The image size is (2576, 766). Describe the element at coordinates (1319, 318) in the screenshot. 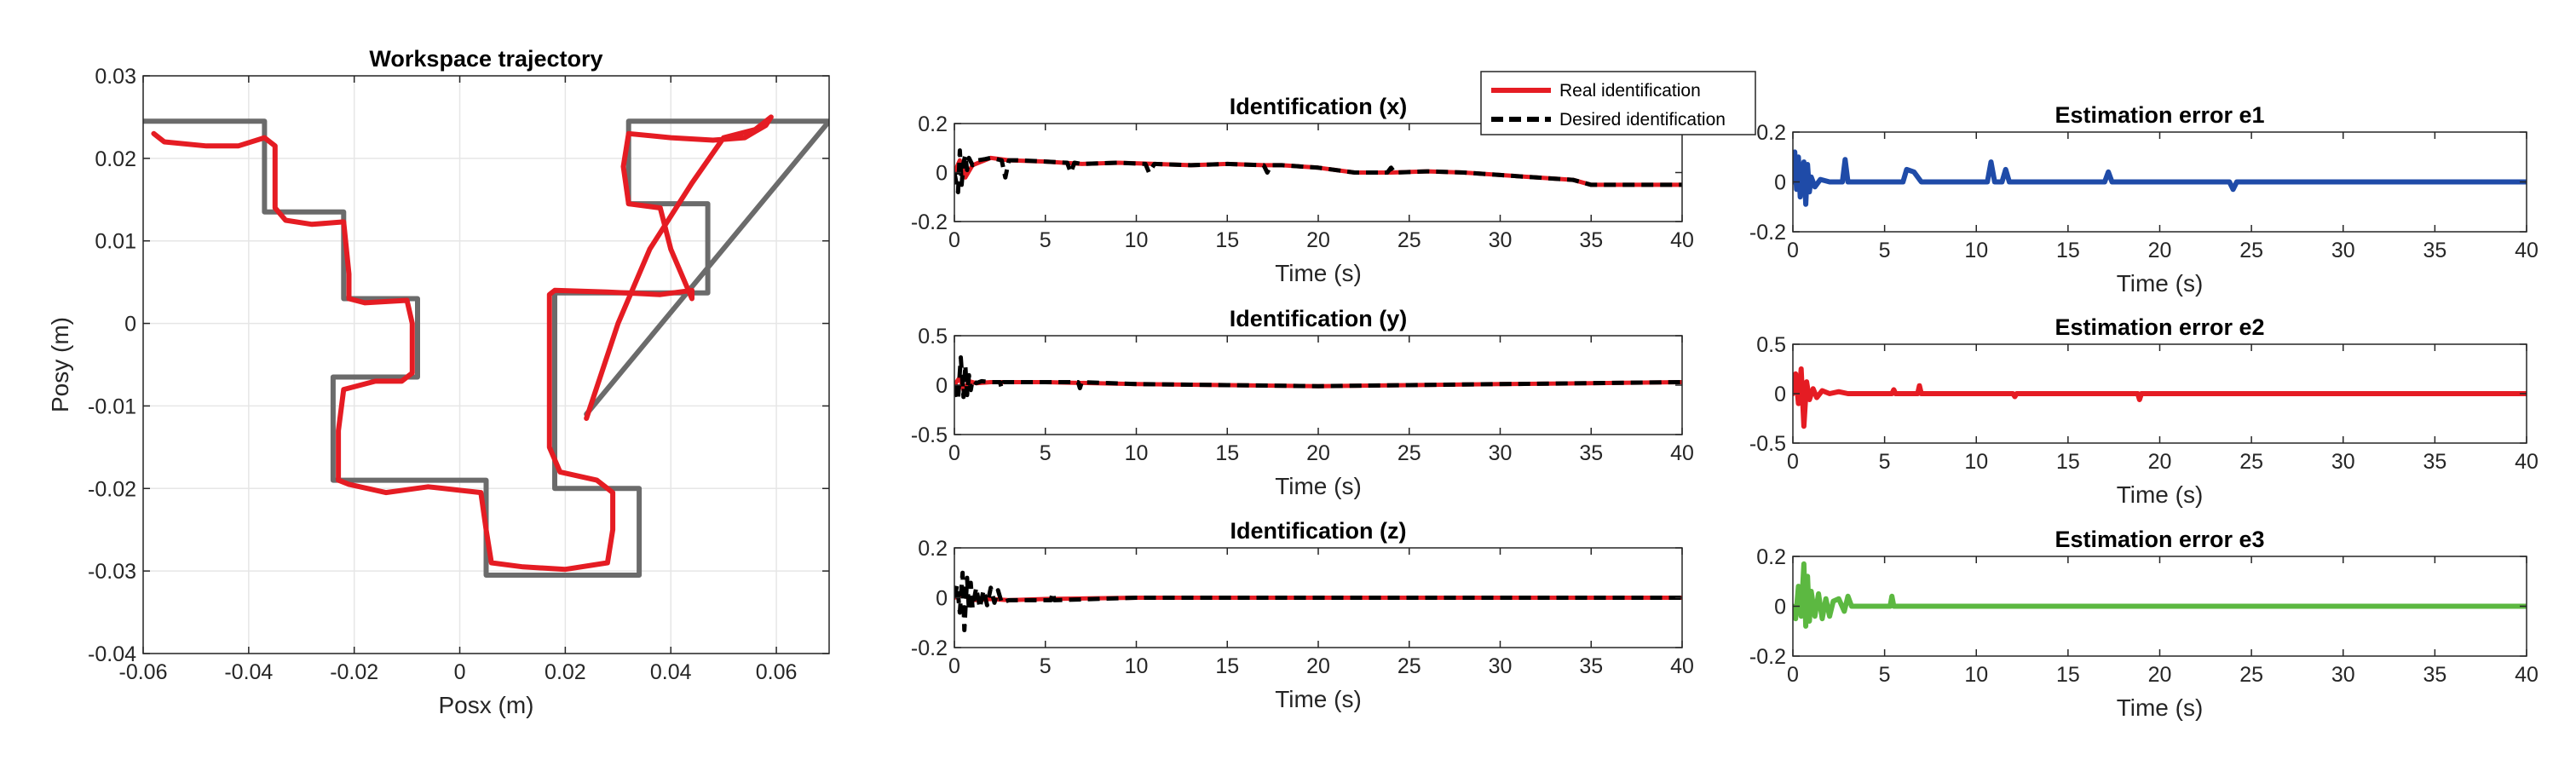

I see `chart-title: Identification (y)` at that location.